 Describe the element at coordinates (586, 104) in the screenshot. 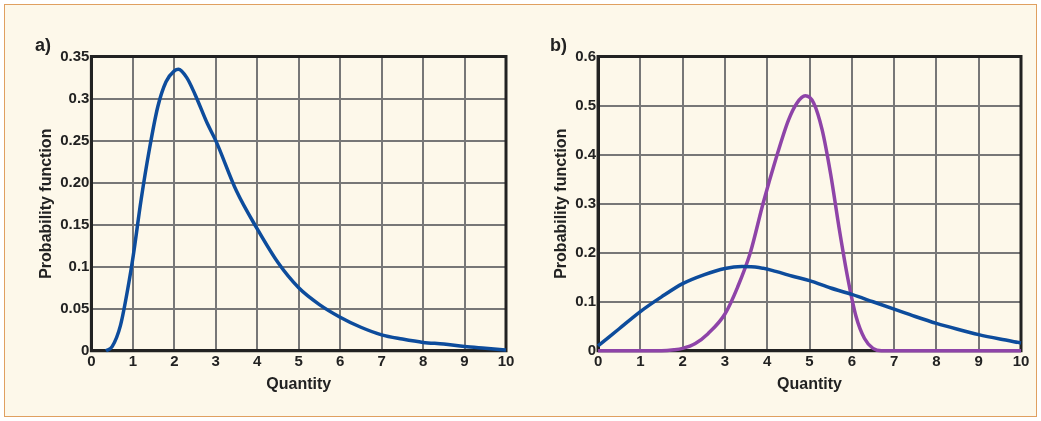

I see `y-tick-label: 0.5` at that location.